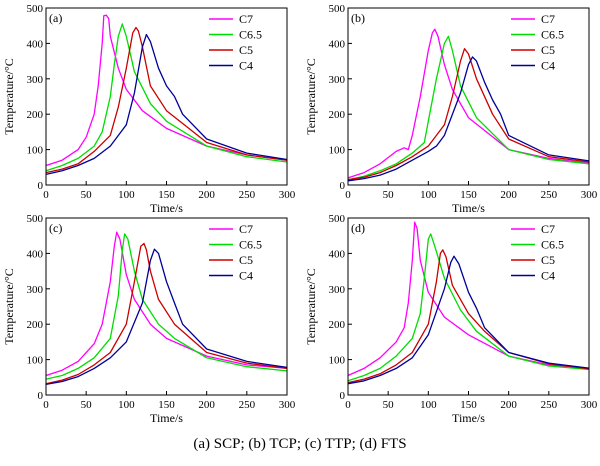 This screenshot has height=466, width=600. Describe the element at coordinates (300, 444) in the screenshot. I see `figure-caption: (a) SCP; (b) TCP; (c) TTP; (d) FTS` at that location.